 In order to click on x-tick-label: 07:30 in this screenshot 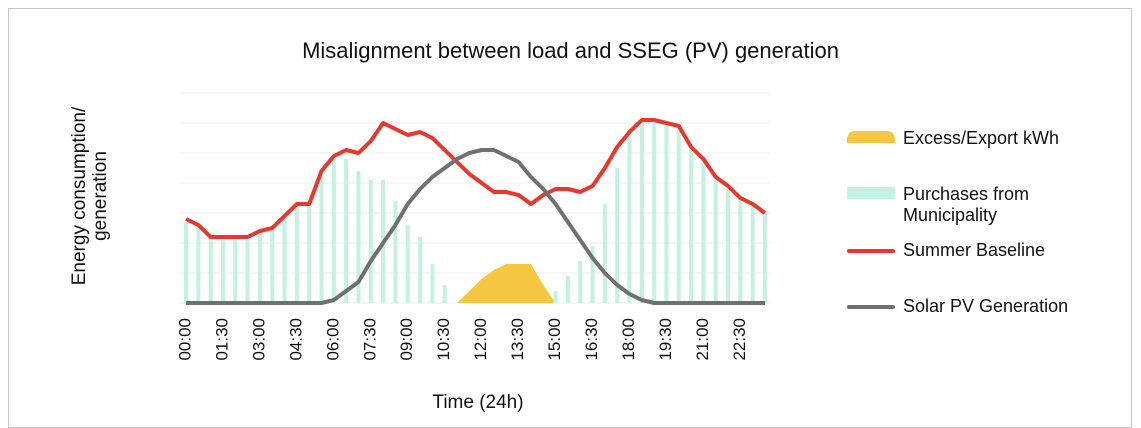, I will do `click(369, 339)`.